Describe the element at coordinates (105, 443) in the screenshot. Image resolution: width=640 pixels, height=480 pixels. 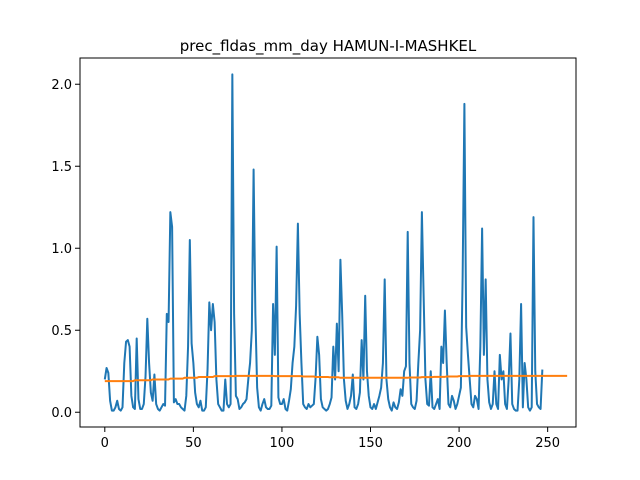
I see `x-tick-label-0: 0` at that location.